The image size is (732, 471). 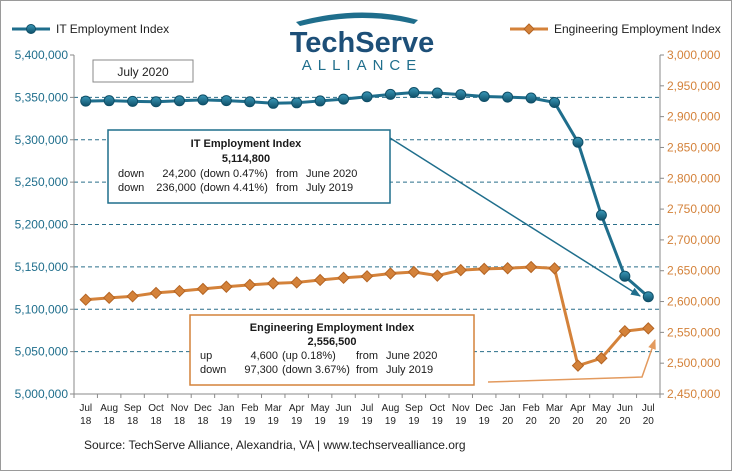 I want to click on left-tick-label: 5,250,000, so click(x=42, y=182).